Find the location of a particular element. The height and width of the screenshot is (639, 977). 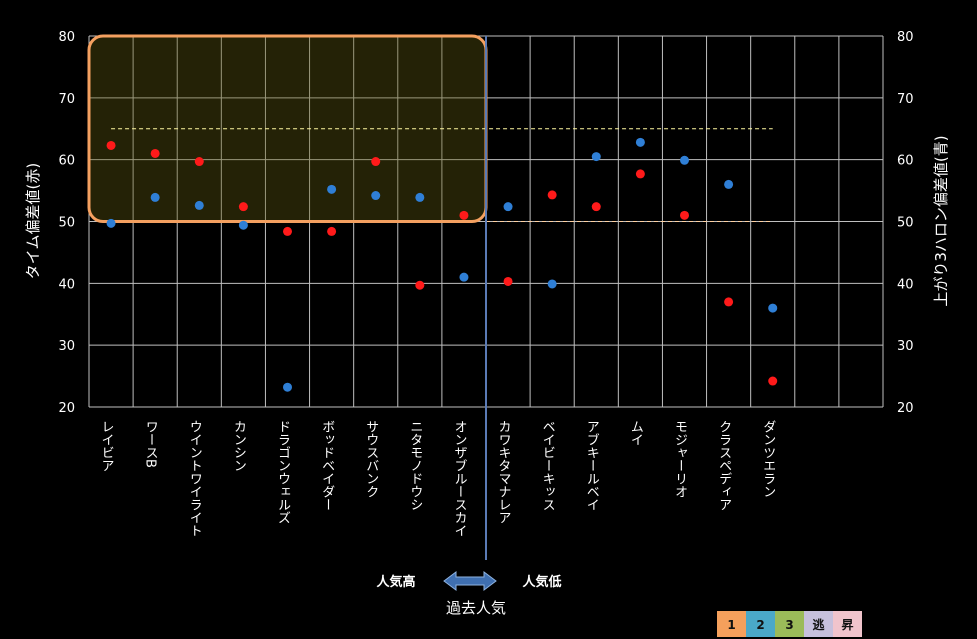

legend-badge-label: 昇 is located at coordinates (847, 625).